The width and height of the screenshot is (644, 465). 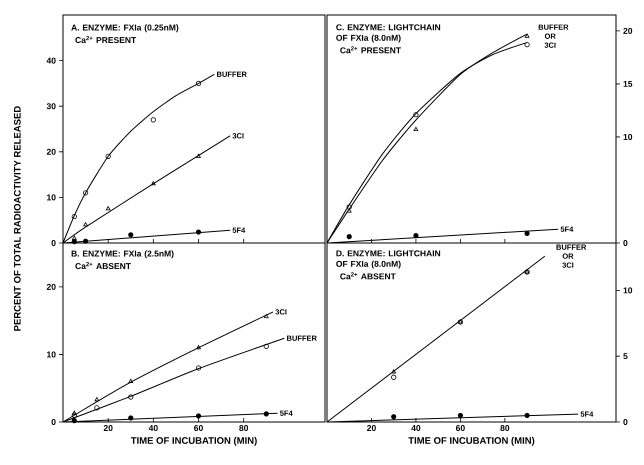 What do you see at coordinates (17, 218) in the screenshot?
I see `y-axis-title: PERCENT OF TOTAL RADIOACTIVITY RELEASED` at bounding box center [17, 218].